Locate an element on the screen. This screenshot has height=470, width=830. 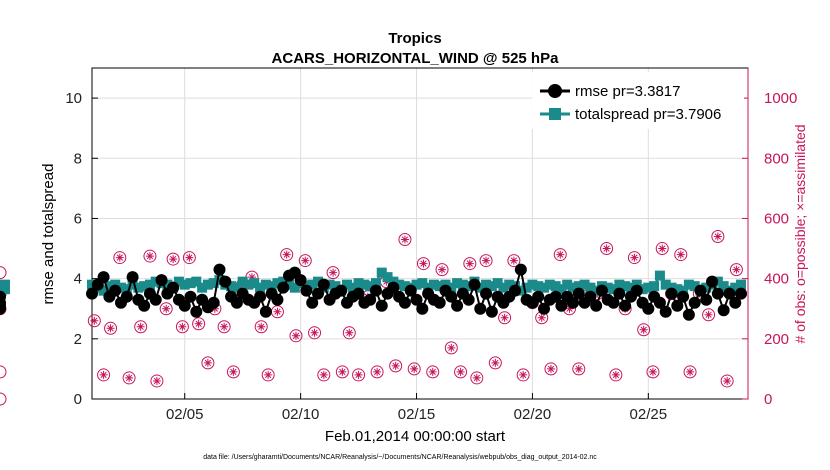
y-tick-label: 4 is located at coordinates (78, 279).